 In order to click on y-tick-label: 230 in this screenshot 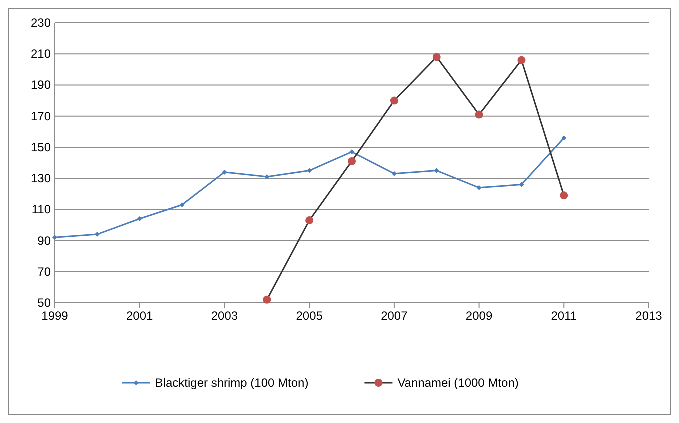, I will do `click(41, 23)`.